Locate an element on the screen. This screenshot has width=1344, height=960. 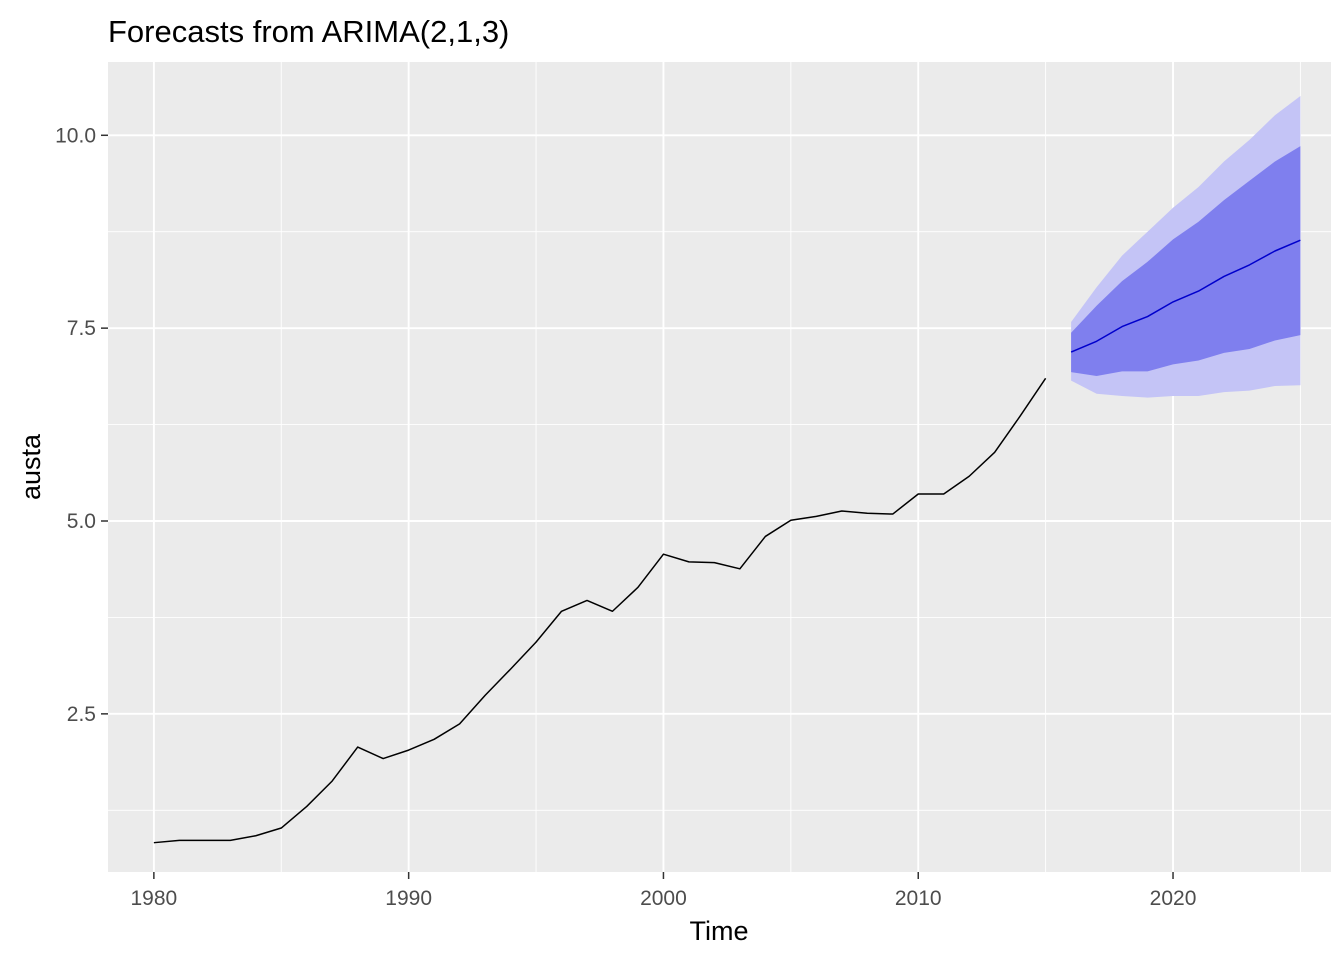
chart-title: Forecasts from ARIMA(2,1,3) is located at coordinates (308, 31).